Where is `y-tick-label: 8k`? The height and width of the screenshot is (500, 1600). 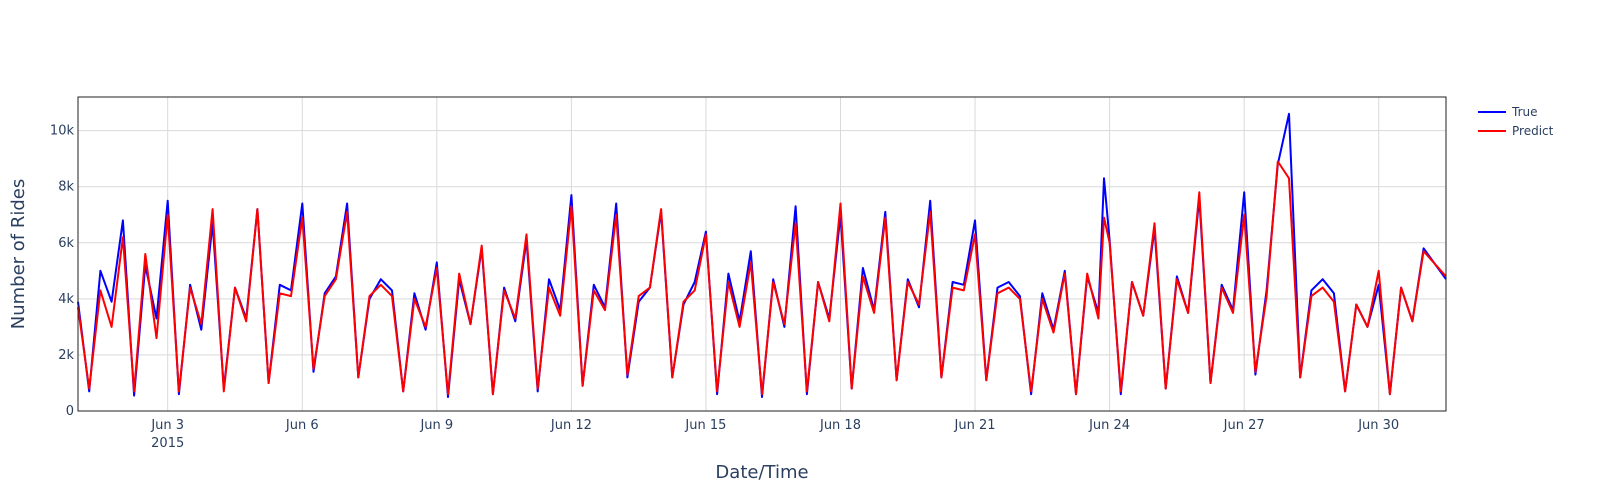
y-tick-label: 8k is located at coordinates (66, 187).